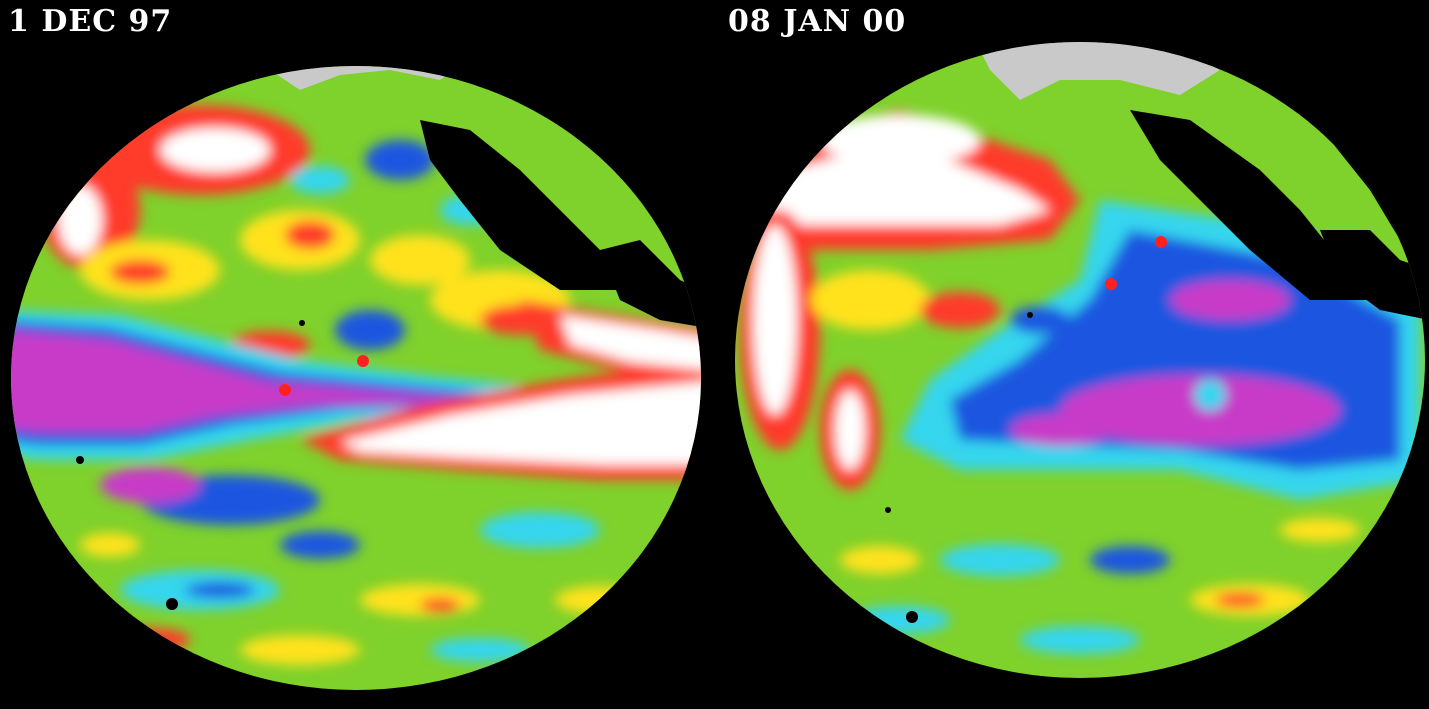 This screenshot has height=709, width=1429. I want to click on left-panel-date-label: 1 DEC 97, so click(90, 21).